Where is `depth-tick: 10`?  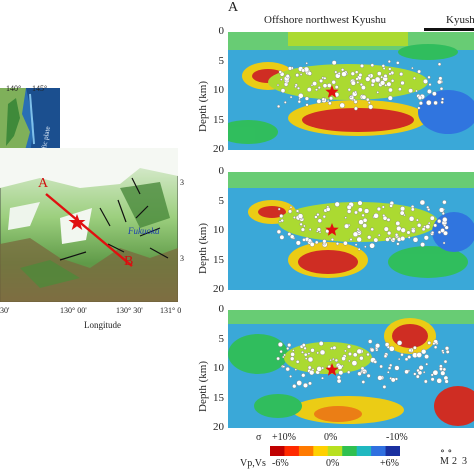 depth-tick: 10 is located at coordinates (218, 230).